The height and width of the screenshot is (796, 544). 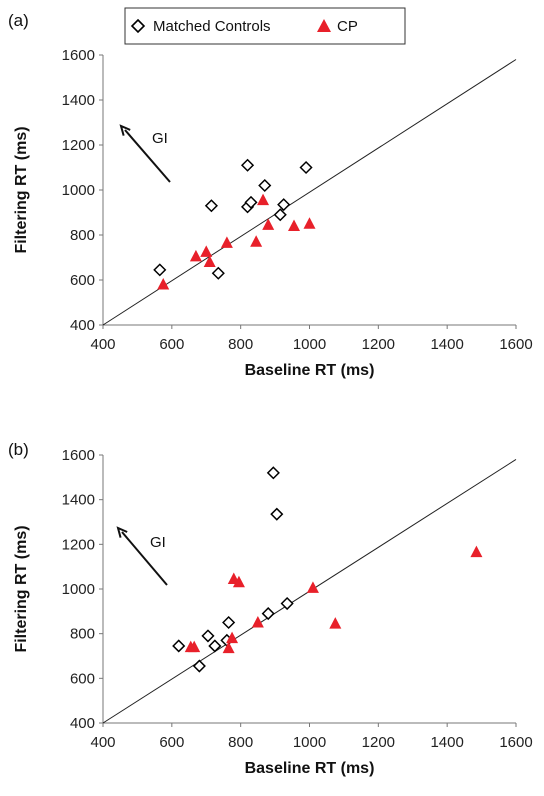 What do you see at coordinates (138, 26) in the screenshot?
I see `legend-diamond-marker` at bounding box center [138, 26].